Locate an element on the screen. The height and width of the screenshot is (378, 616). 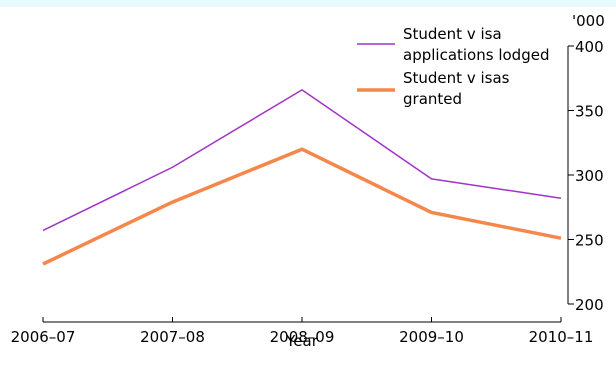
legend-label-applications-line-1: Student v isa is located at coordinates (452, 34).